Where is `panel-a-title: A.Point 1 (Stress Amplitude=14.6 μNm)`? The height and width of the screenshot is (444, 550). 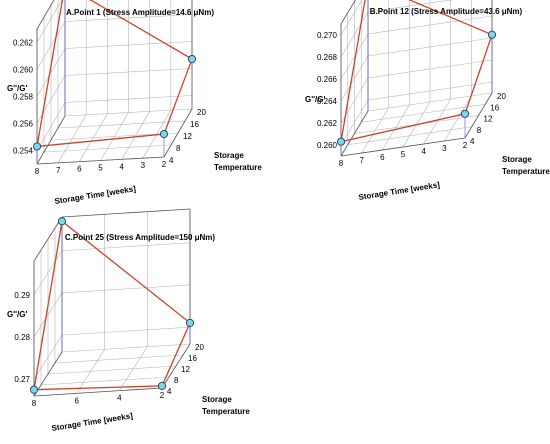 panel-a-title: A.Point 1 (Stress Amplitude=14.6 μNm) is located at coordinates (140, 12).